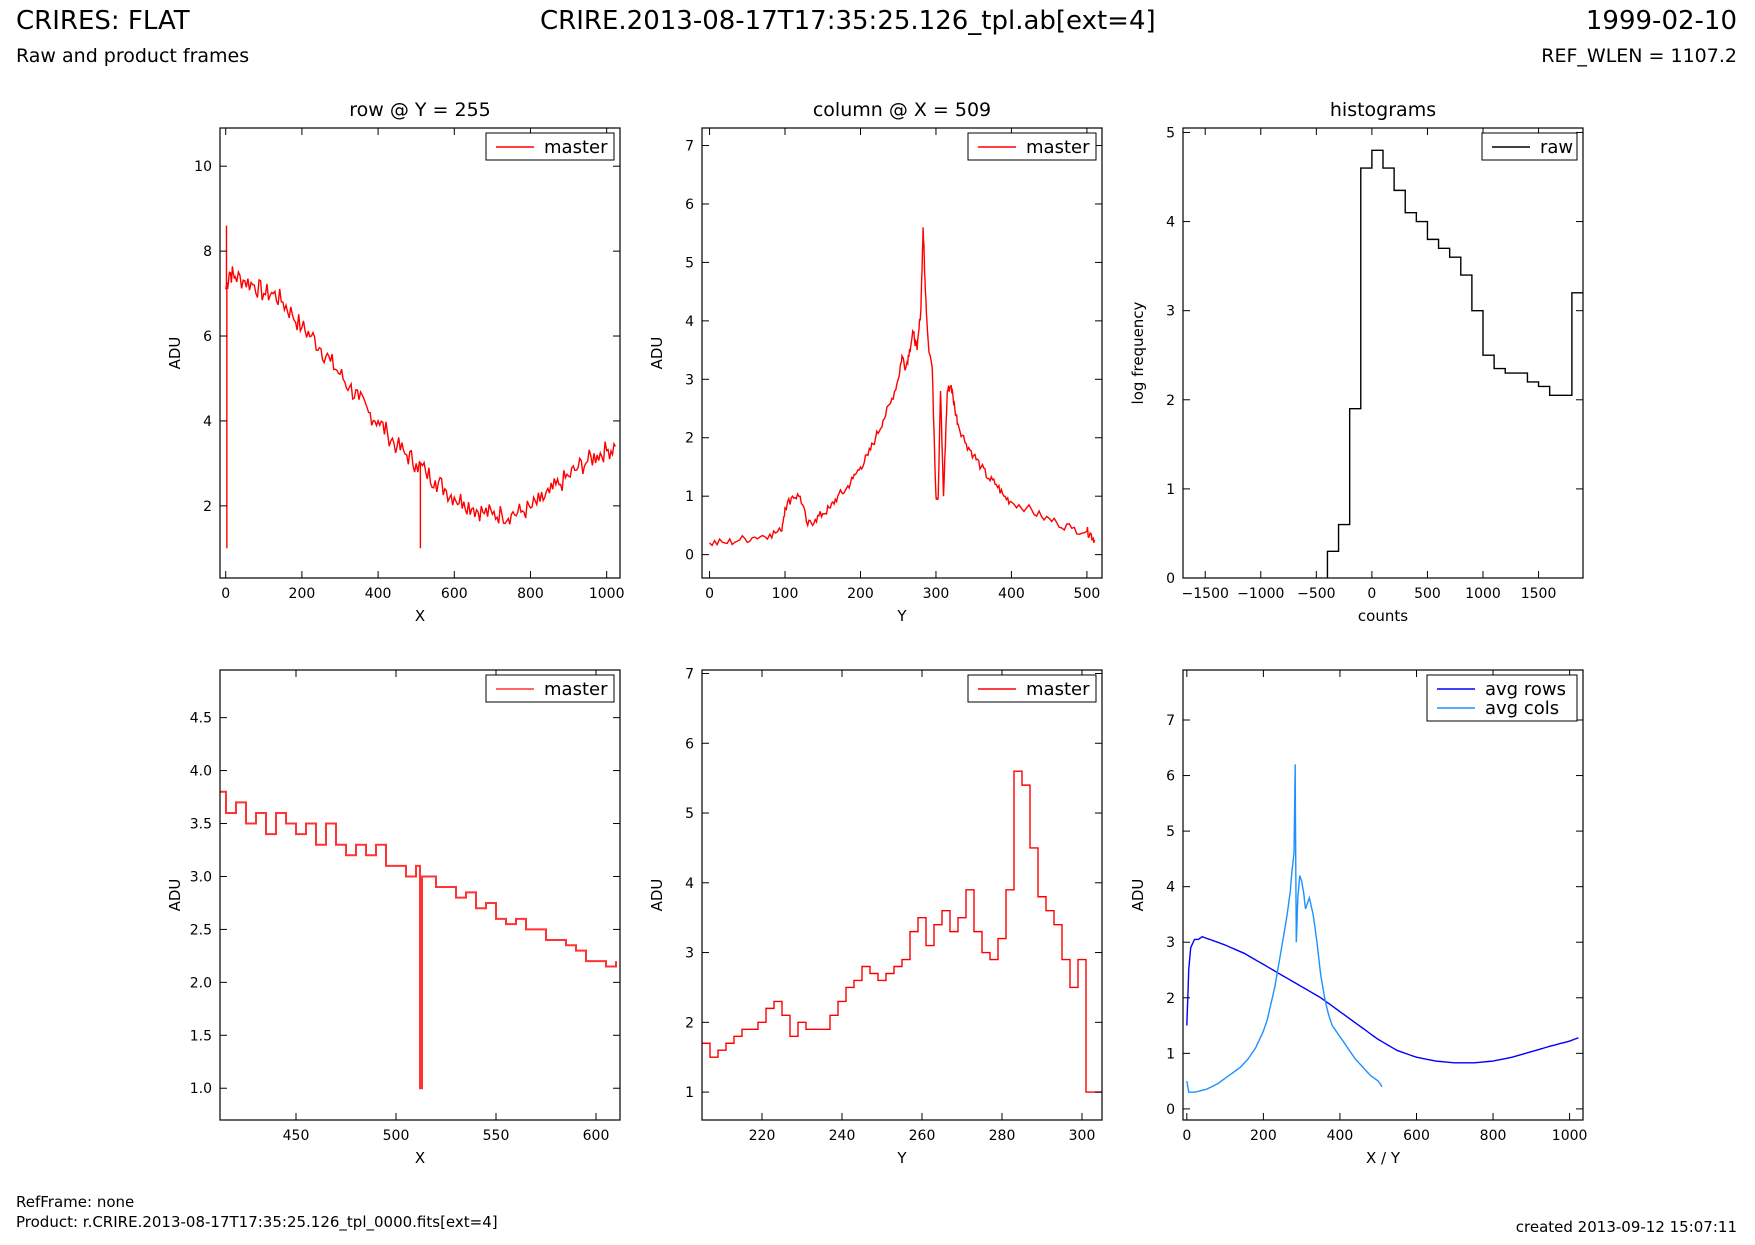  What do you see at coordinates (296, 1136) in the screenshot?
I see `xtick-label-rowzoom: 450` at bounding box center [296, 1136].